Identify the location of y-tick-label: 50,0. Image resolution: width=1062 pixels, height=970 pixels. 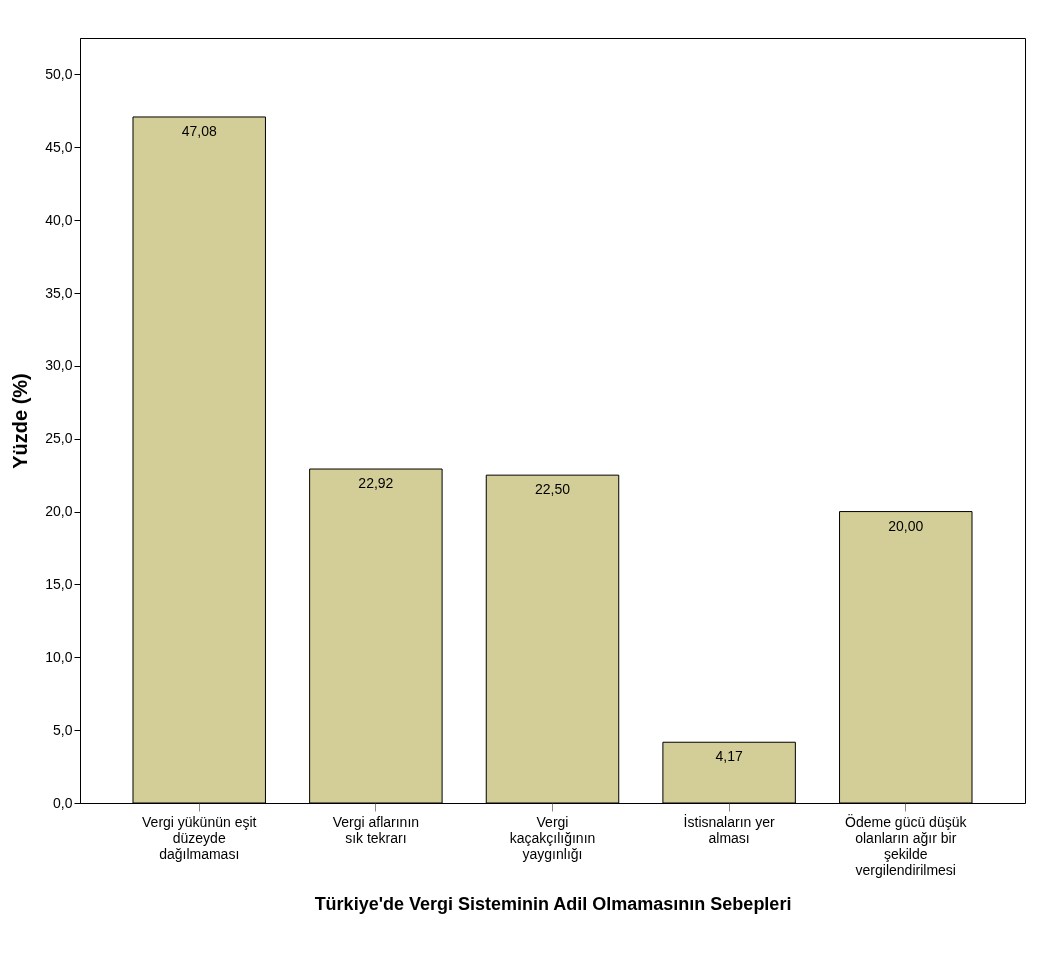
(59, 73).